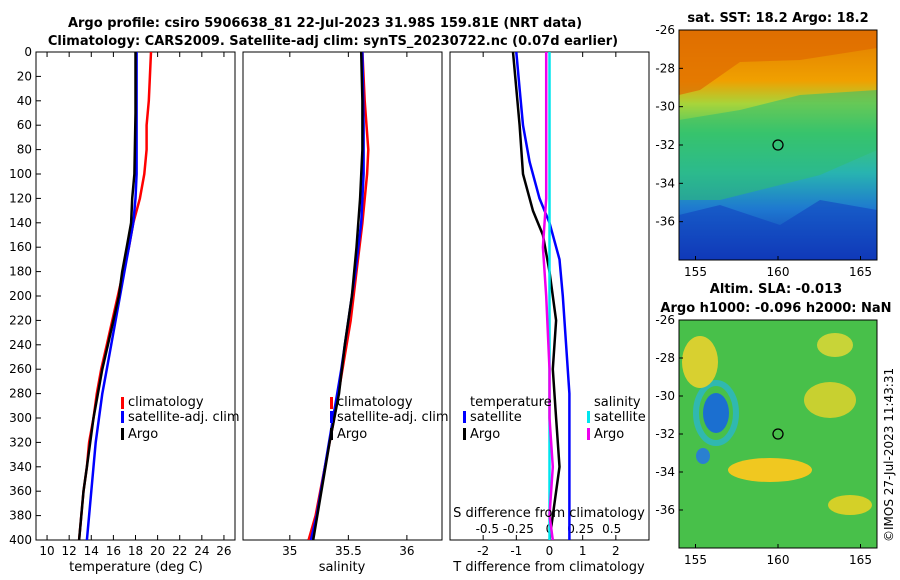 The height and width of the screenshot is (580, 900). What do you see at coordinates (617, 402) in the screenshot?
I see `legend-title-salinity: salinity` at bounding box center [617, 402].